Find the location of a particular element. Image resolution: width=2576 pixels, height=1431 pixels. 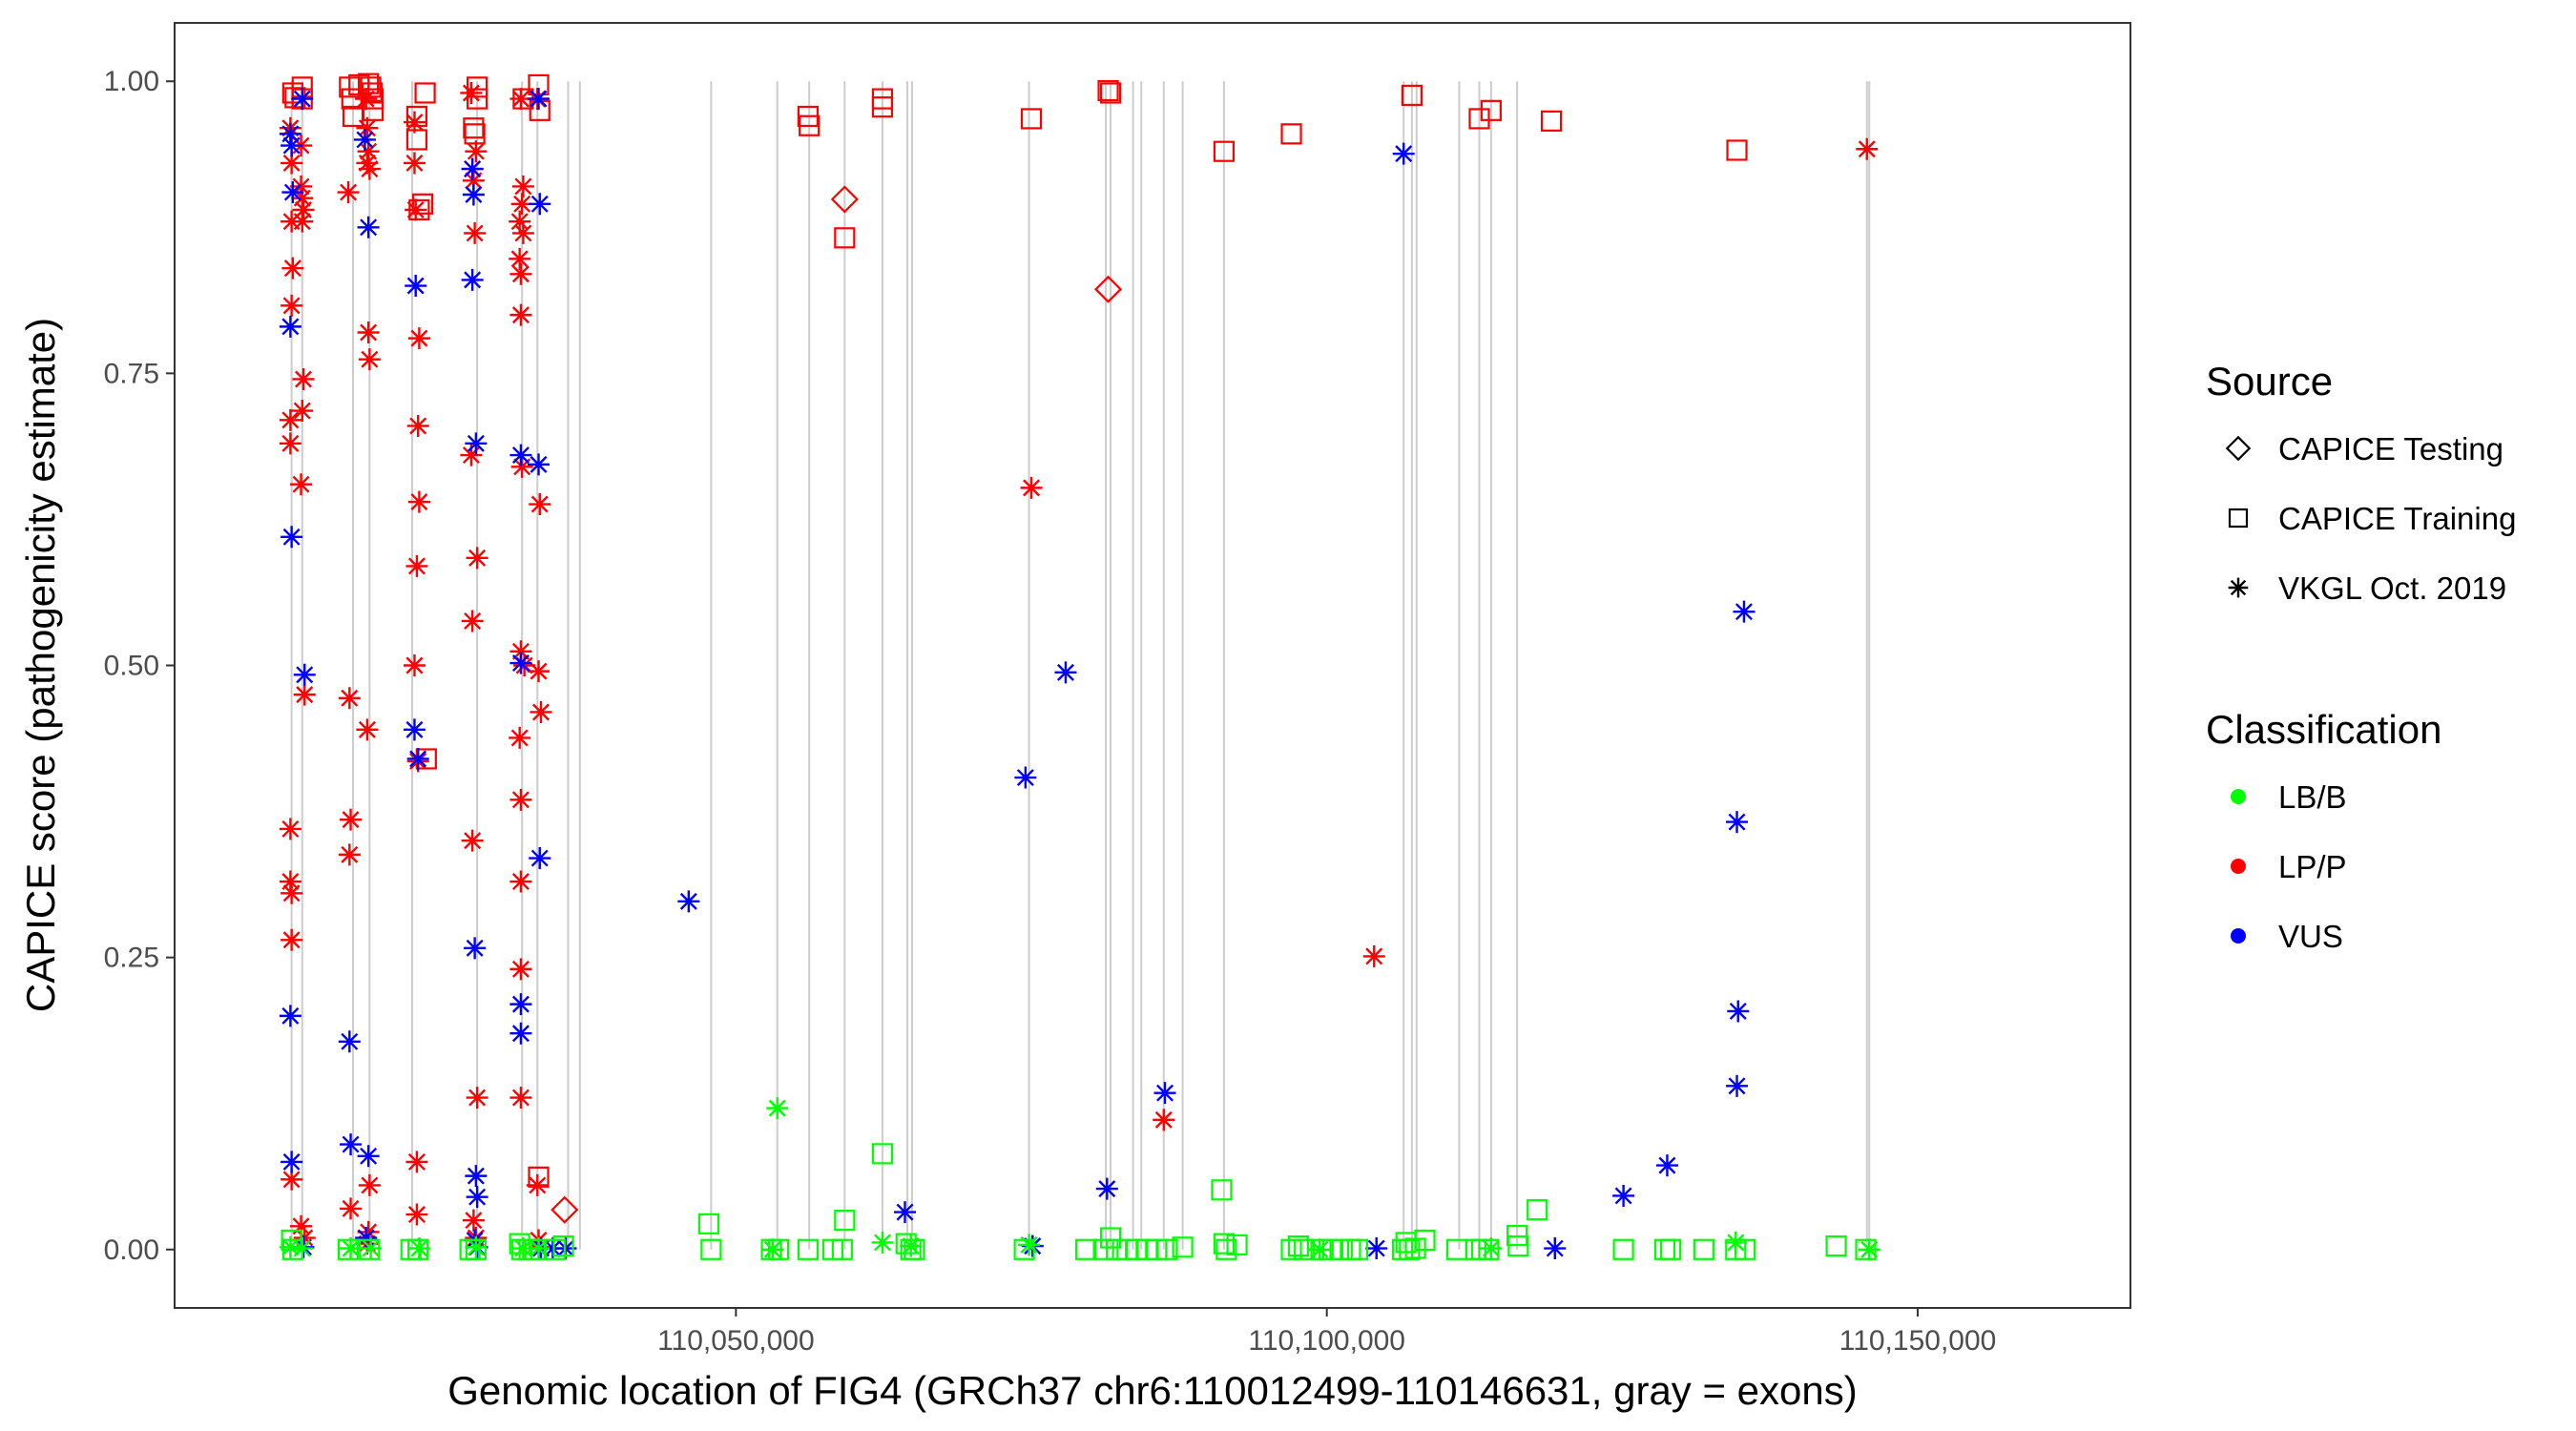

y-axis-title: CAPICE score (pathogenicity estimate) is located at coordinates (40, 665).